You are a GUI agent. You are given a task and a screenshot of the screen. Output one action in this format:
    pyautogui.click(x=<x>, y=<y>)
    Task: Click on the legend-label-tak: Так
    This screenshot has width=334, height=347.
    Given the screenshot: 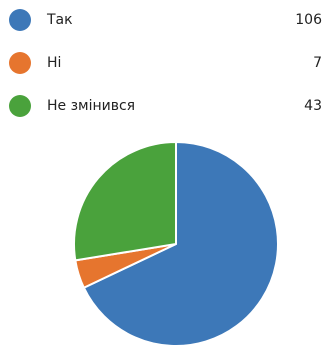 What is the action you would take?
    pyautogui.click(x=60, y=20)
    